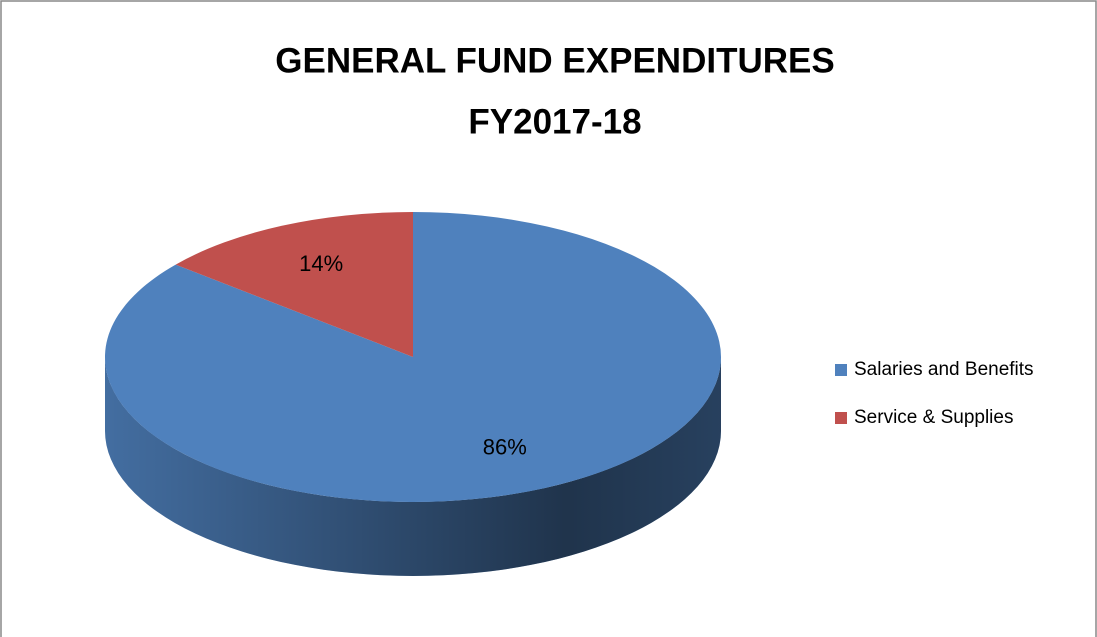  I want to click on pie-slice, so click(294, 284).